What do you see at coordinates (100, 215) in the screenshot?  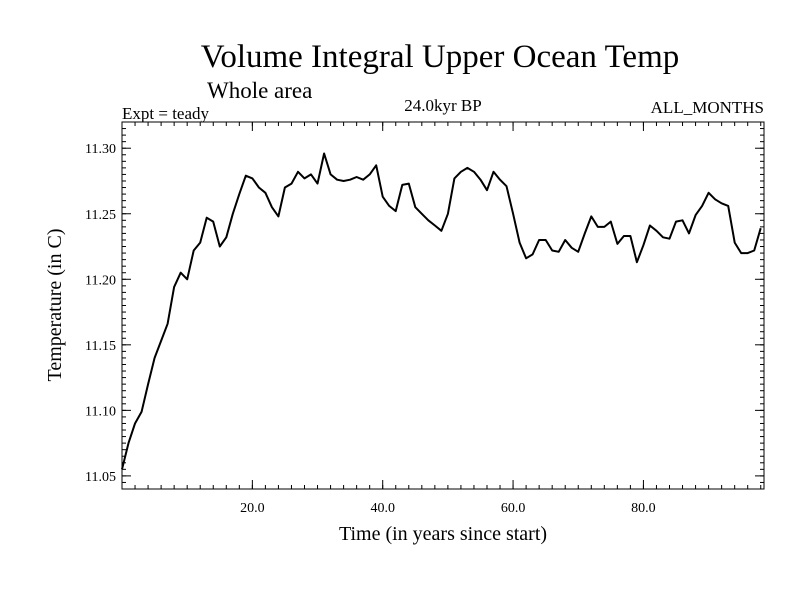 I see `y-tick-label: 11.25` at bounding box center [100, 215].